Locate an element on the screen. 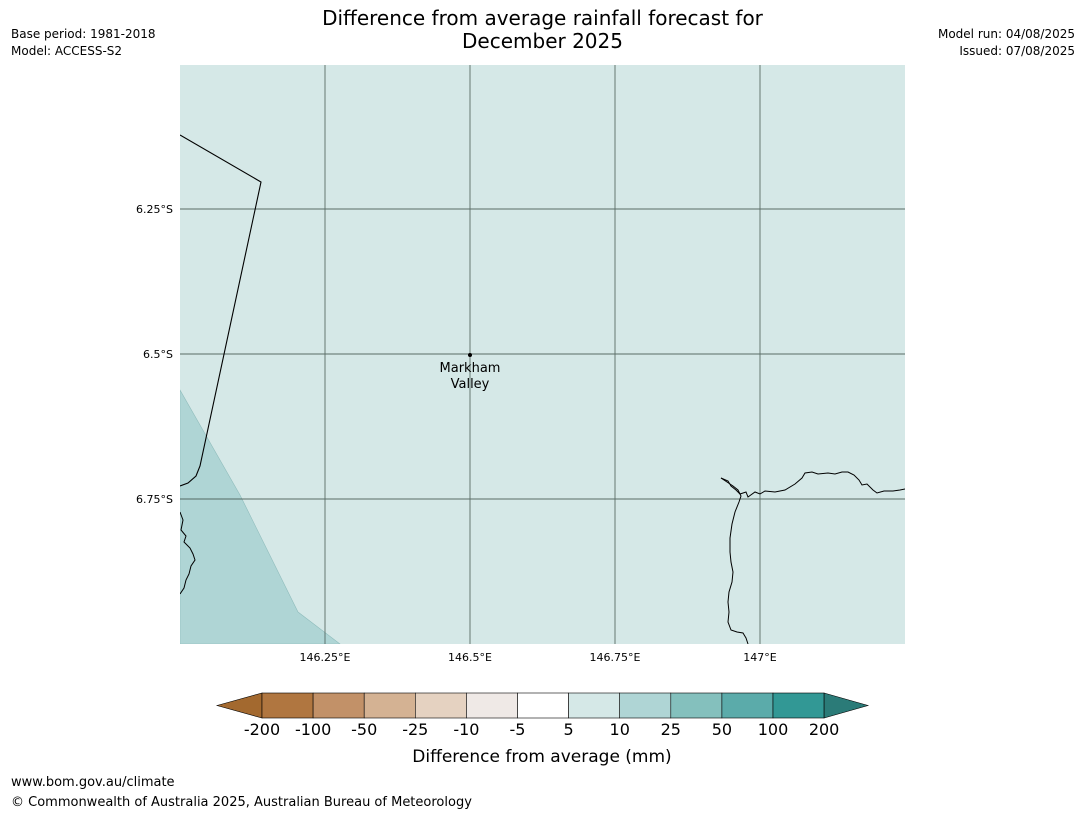 The width and height of the screenshot is (1085, 816). lat-label-6-25: 6.25°S is located at coordinates (154, 209).